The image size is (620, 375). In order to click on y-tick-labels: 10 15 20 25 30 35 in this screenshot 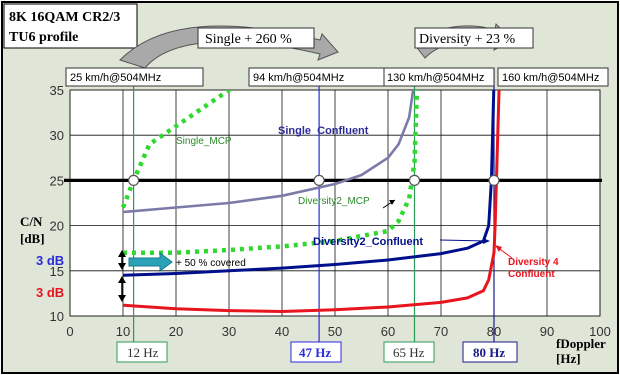, I will do `click(57, 203)`.